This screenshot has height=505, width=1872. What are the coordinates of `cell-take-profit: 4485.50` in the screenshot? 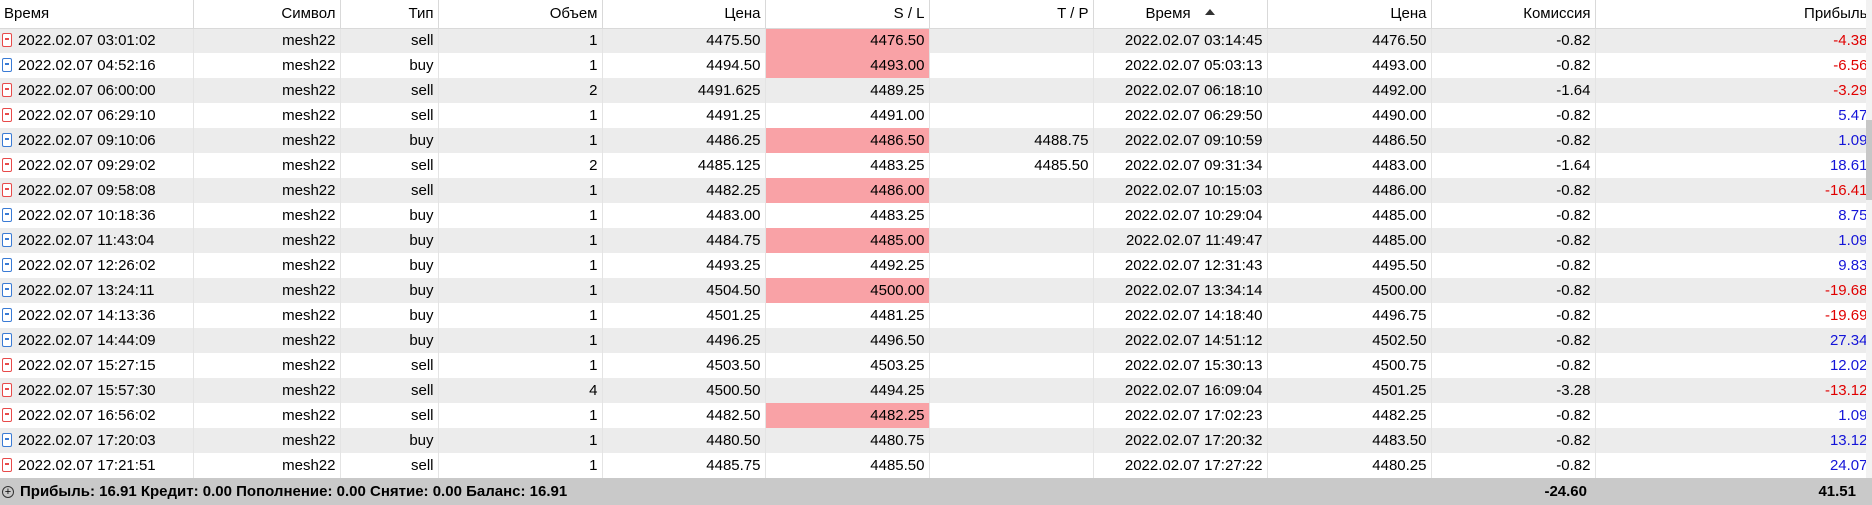 It's located at (1011, 165).